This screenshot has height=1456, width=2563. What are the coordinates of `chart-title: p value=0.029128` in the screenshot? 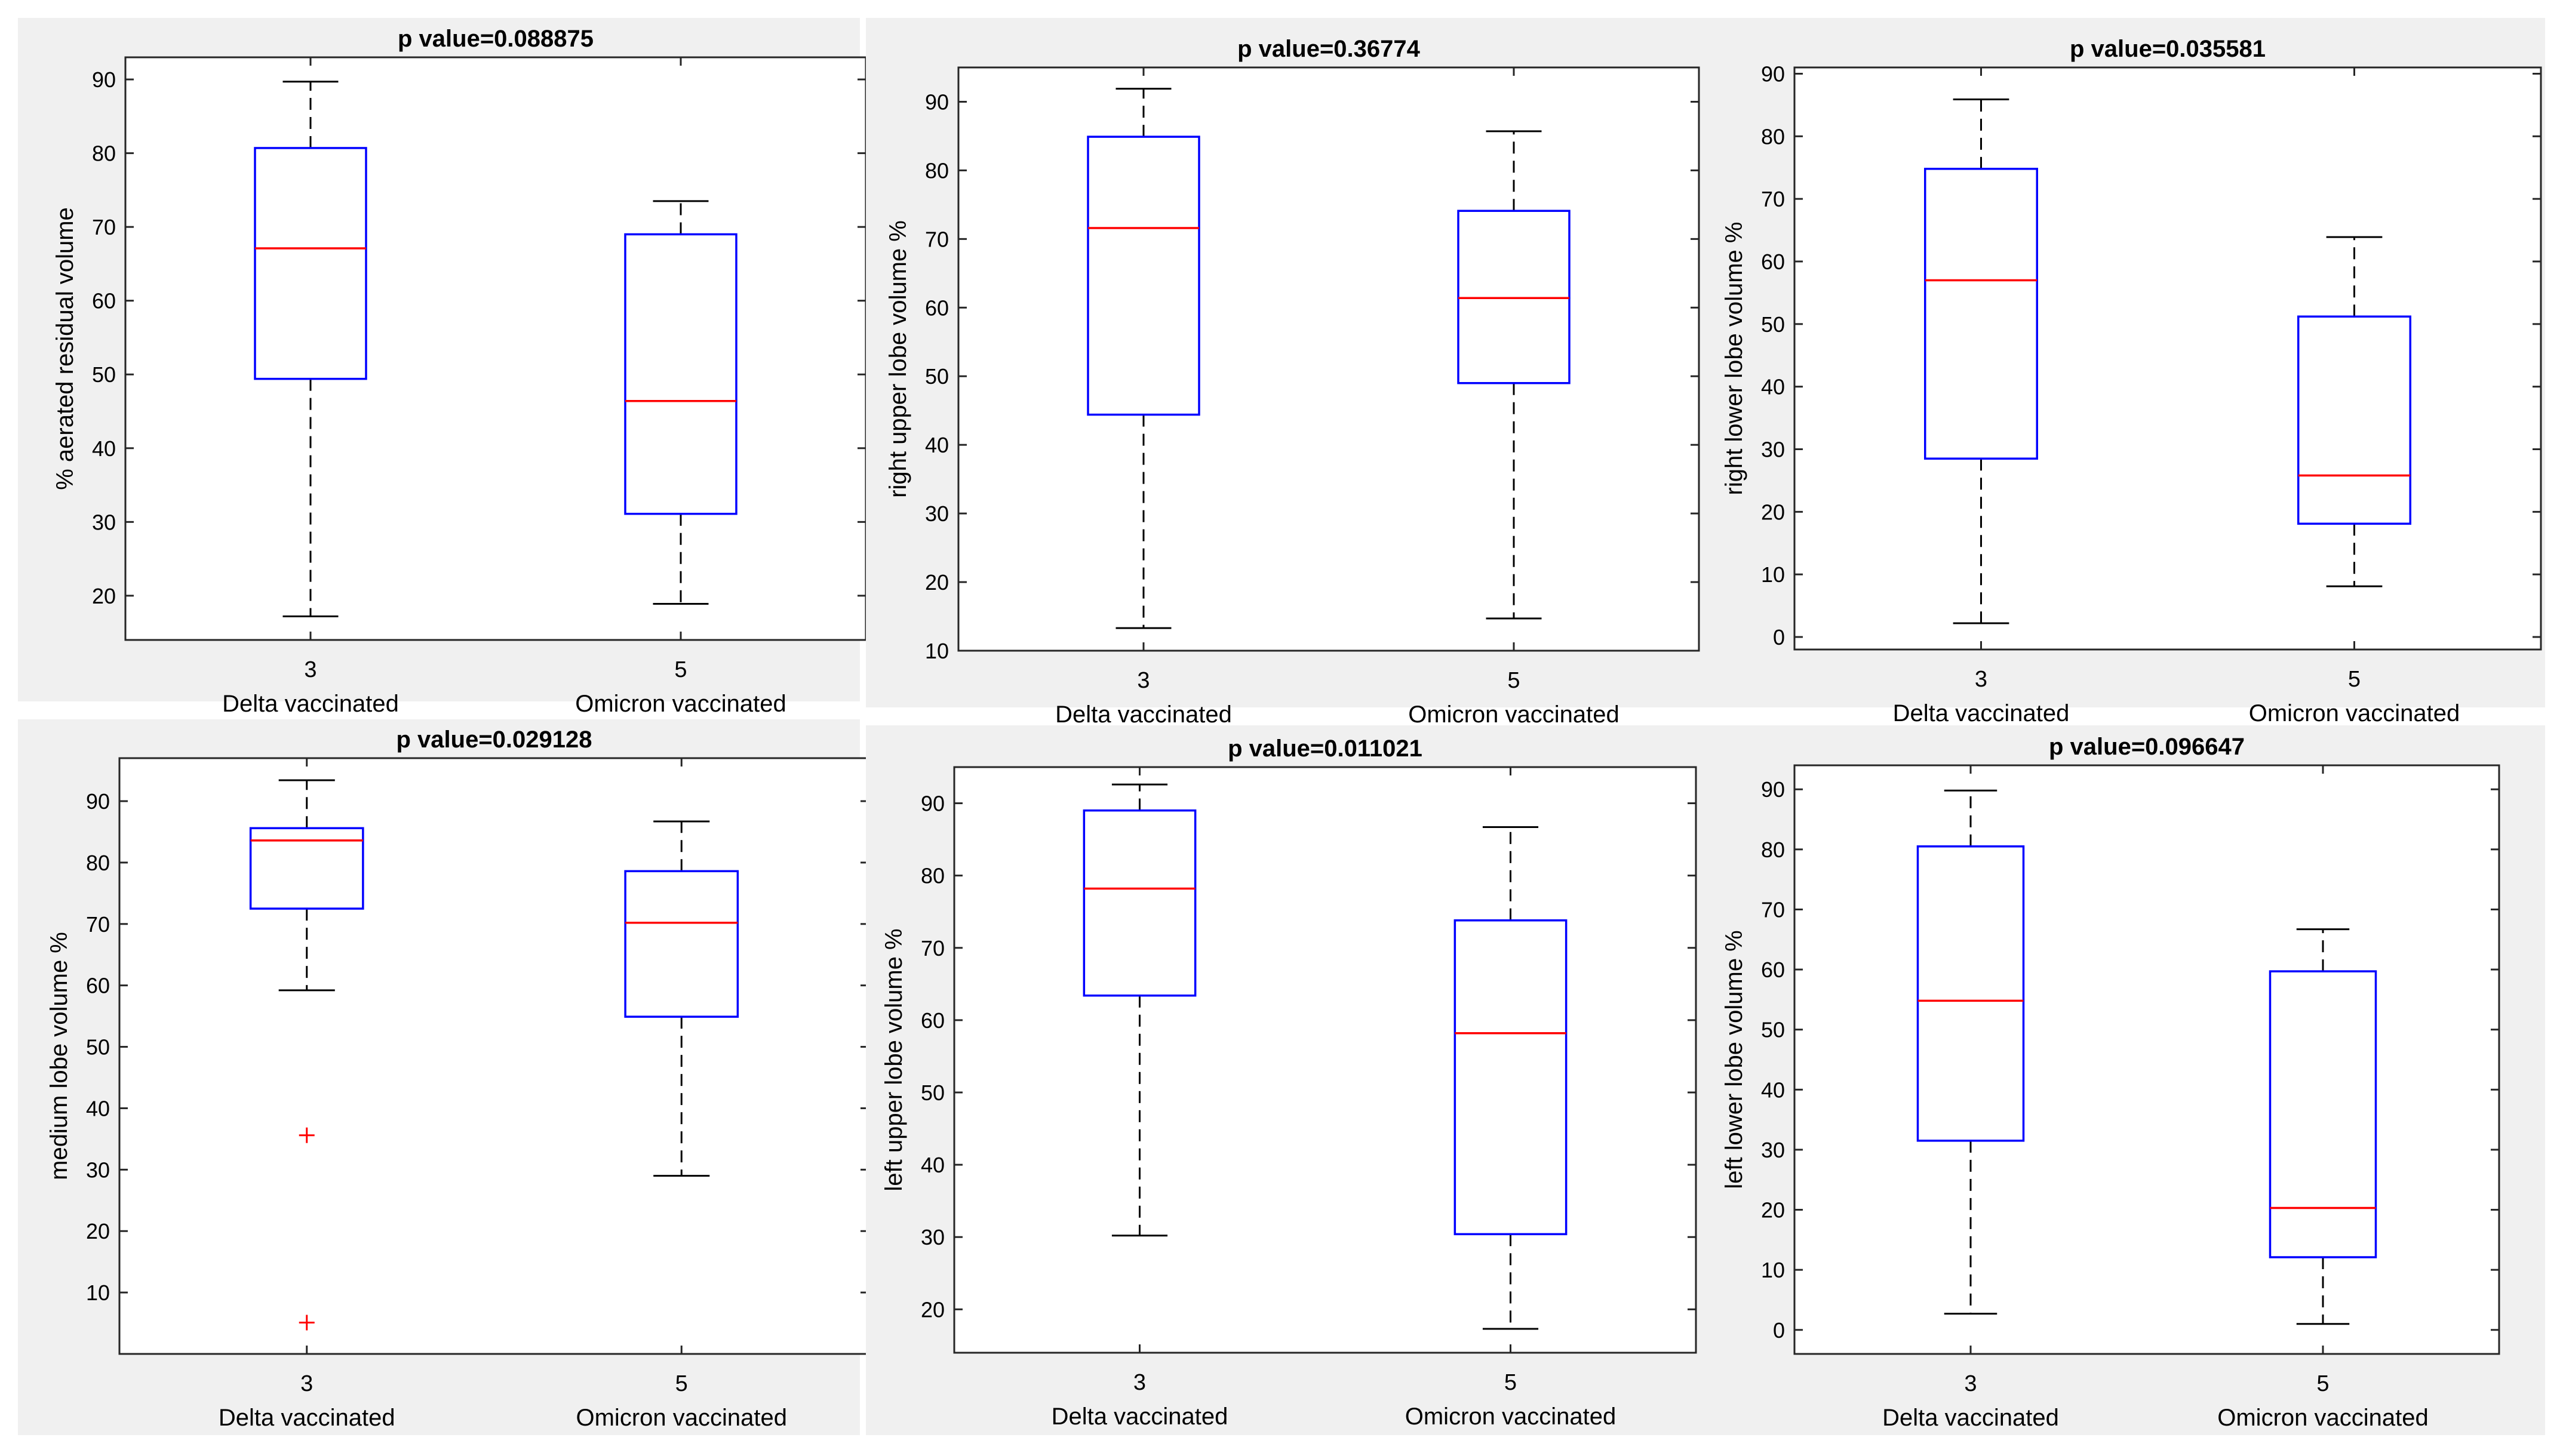 It's located at (494, 740).